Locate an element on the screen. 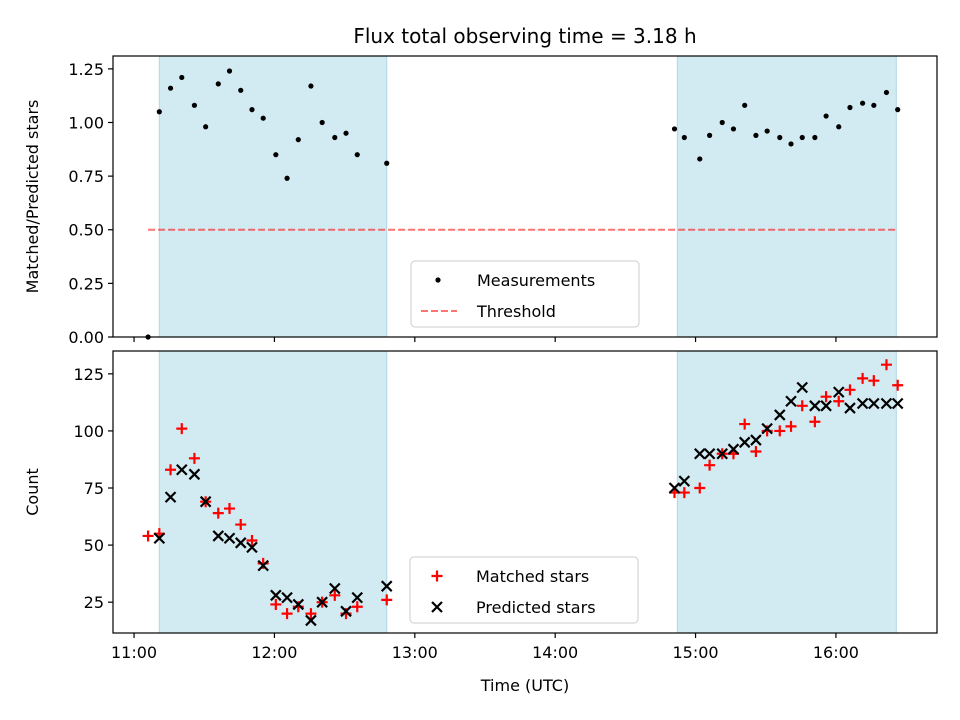  x-tick-label: 11:00 is located at coordinates (134, 652).